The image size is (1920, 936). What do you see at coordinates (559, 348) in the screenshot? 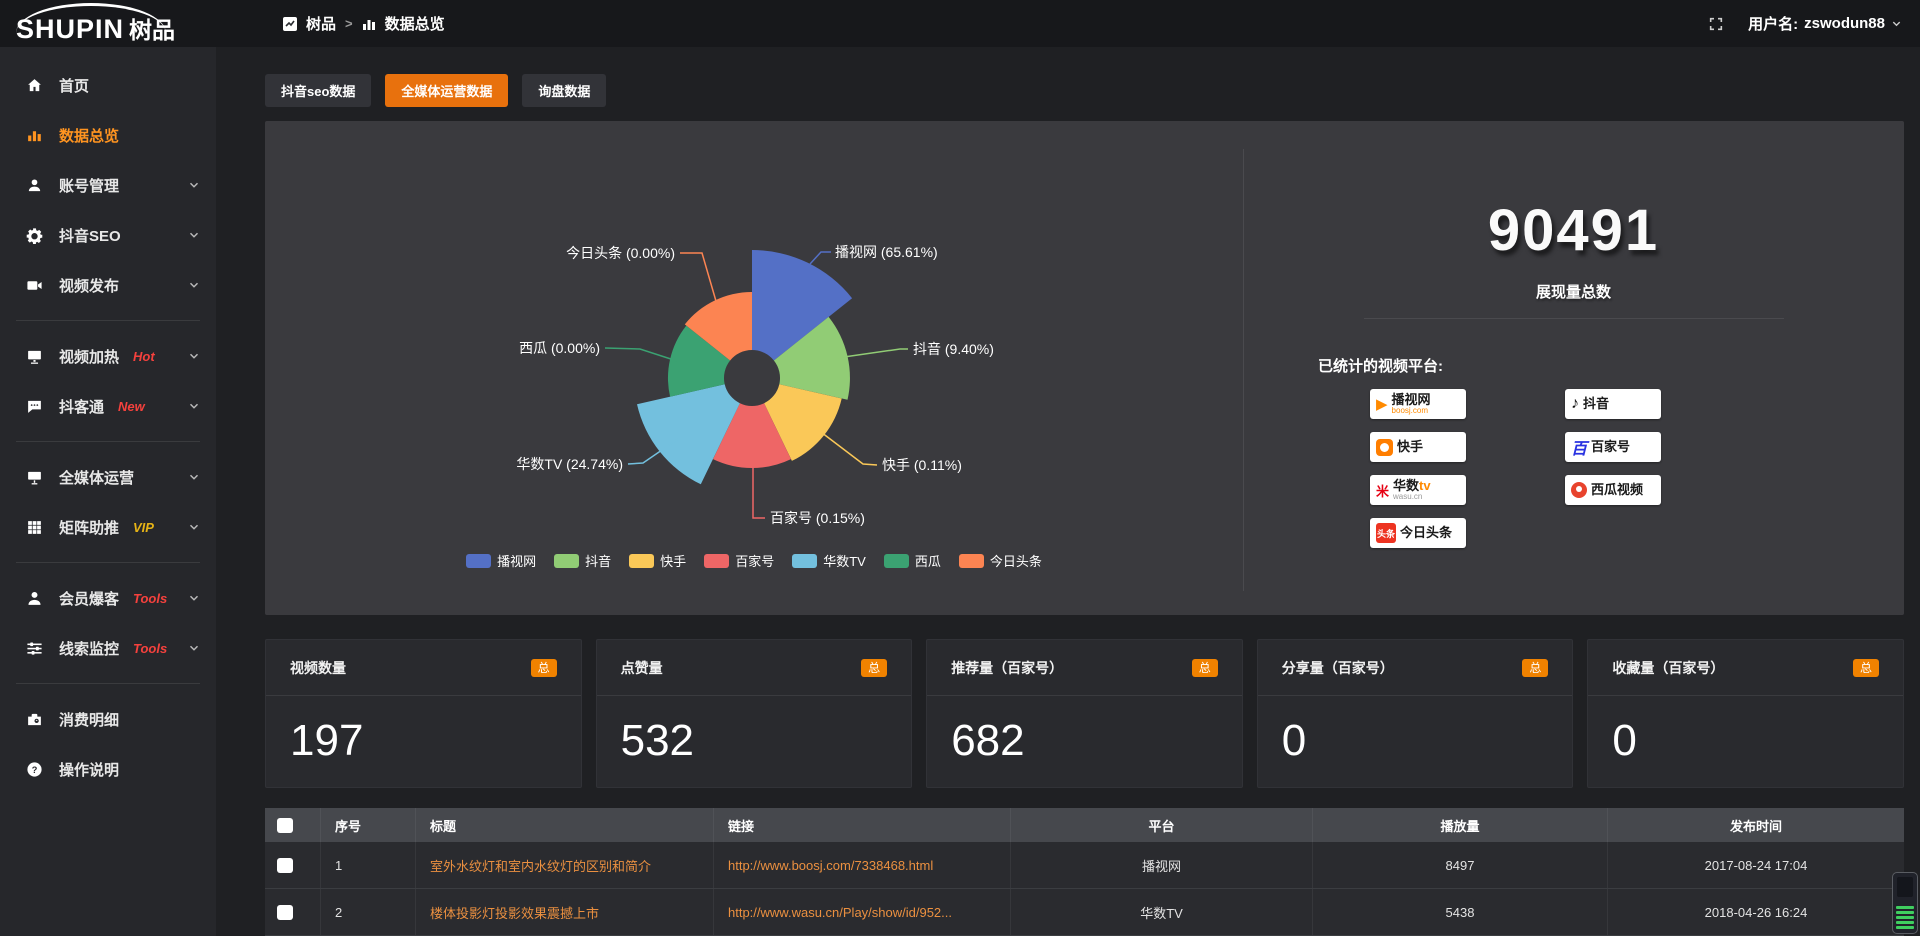
I see `pie-label-5: 西瓜 (0.00%)` at bounding box center [559, 348].